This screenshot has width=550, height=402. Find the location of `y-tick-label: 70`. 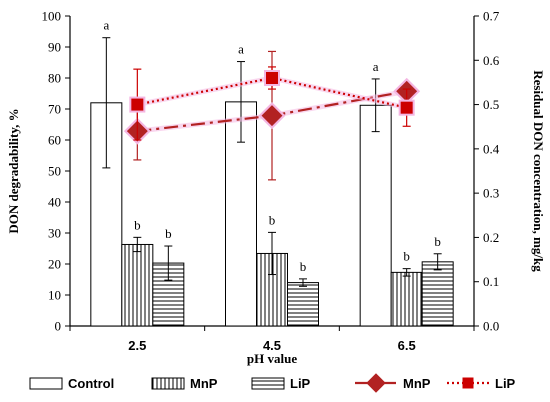

y-tick-label: 70 is located at coordinates (54, 109).